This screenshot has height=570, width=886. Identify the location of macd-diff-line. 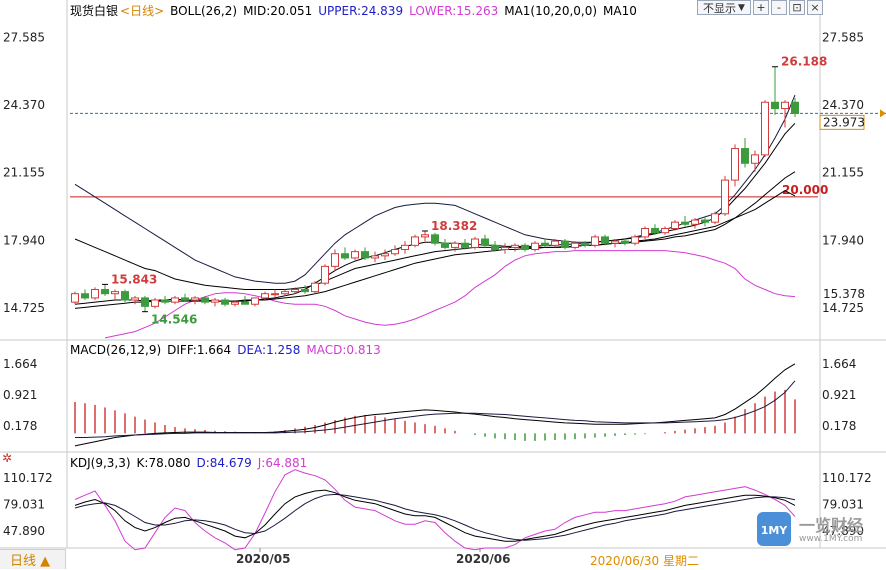
(435, 405).